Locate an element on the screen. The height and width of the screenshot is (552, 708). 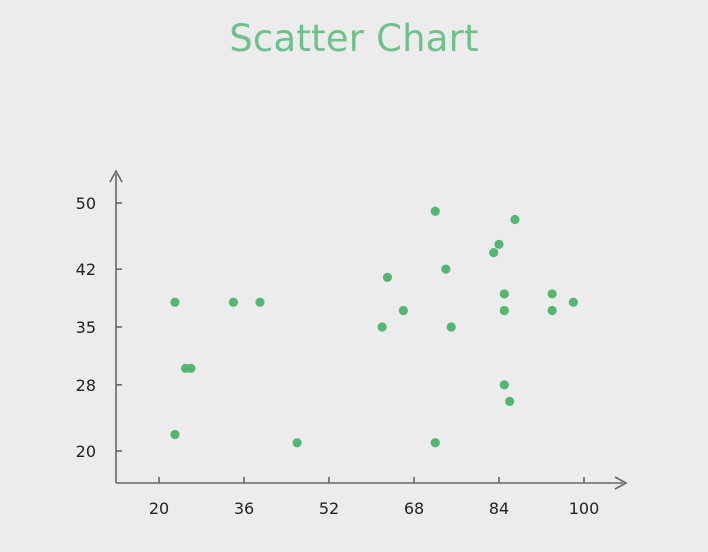
y-tick-label: 35 is located at coordinates (86, 327).